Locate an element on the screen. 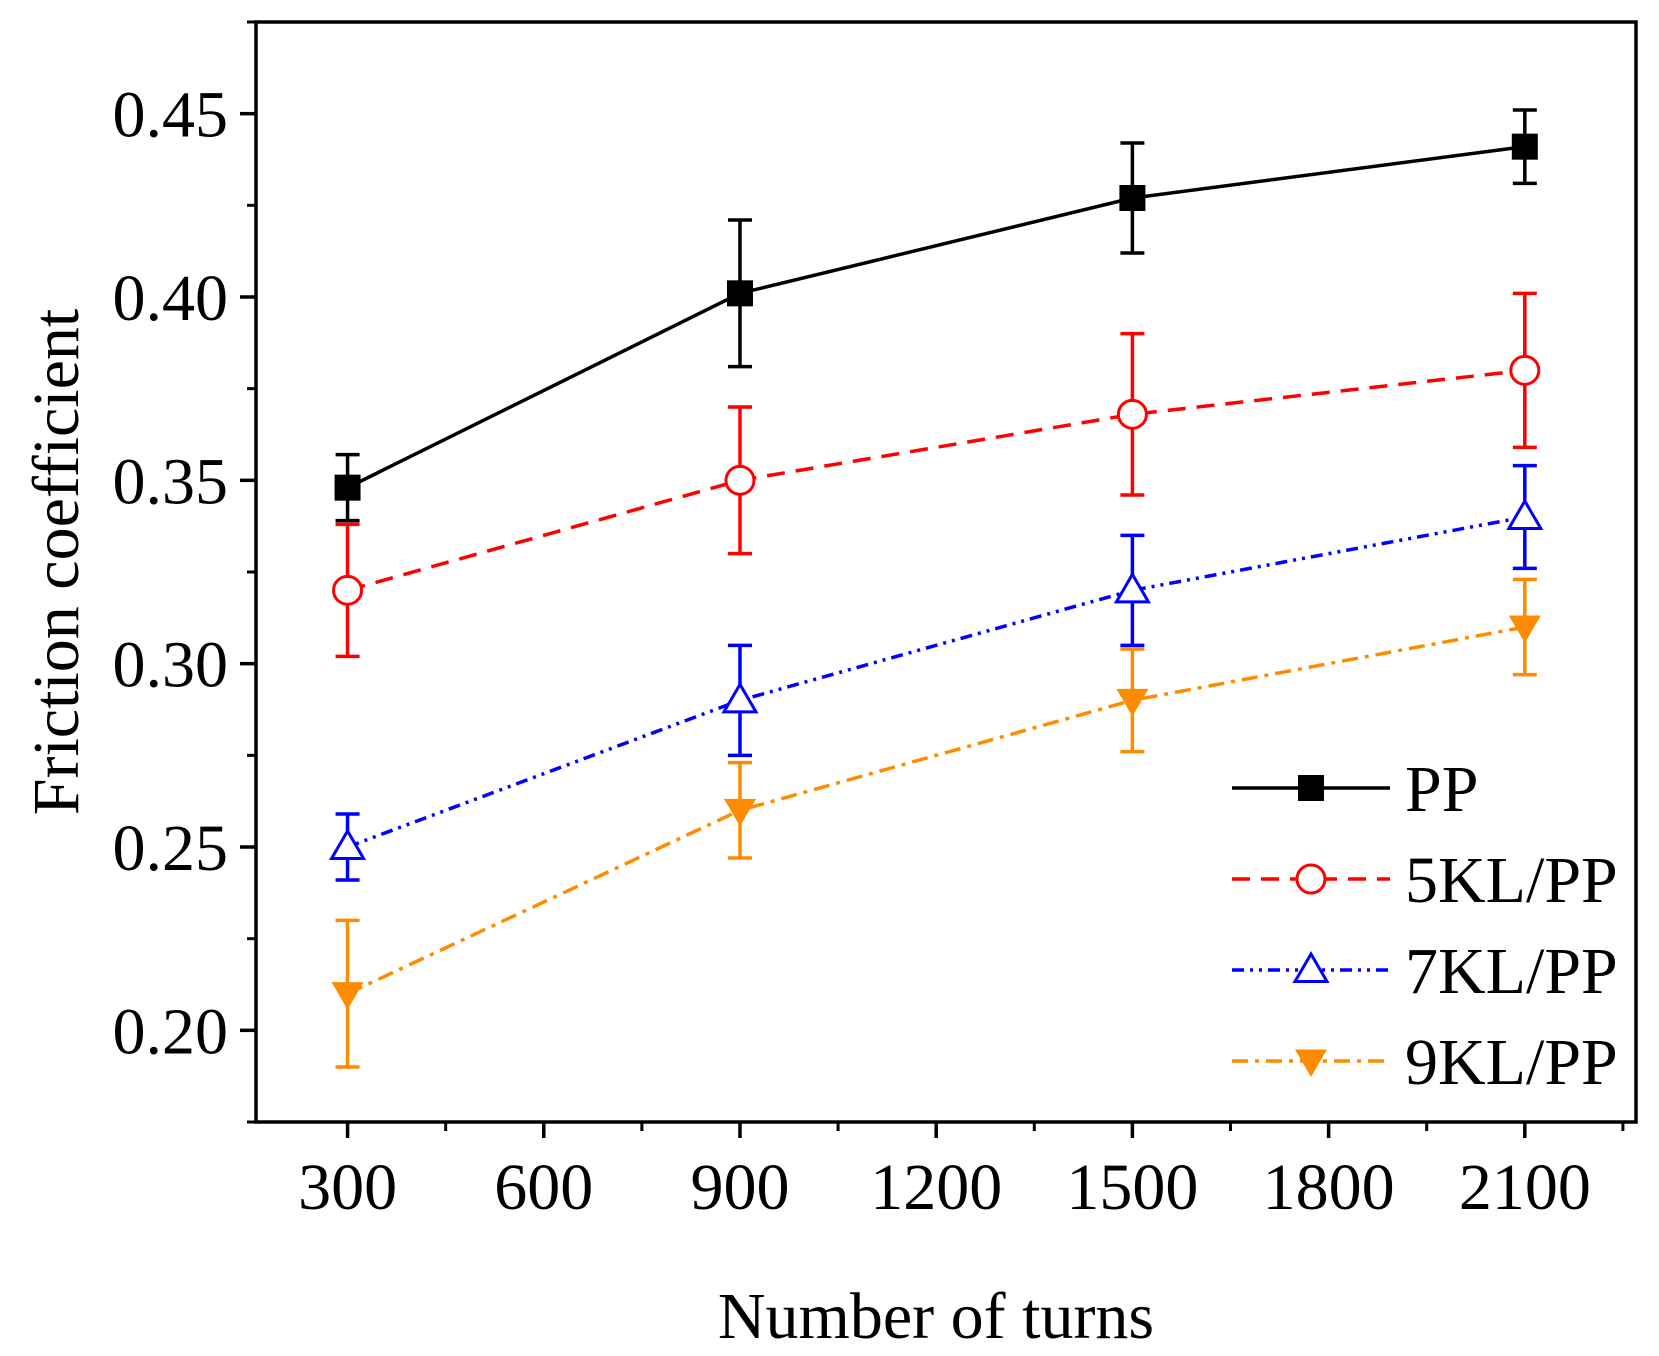 This screenshot has height=1356, width=1659. x-axis-title: Number of turns is located at coordinates (936, 1316).